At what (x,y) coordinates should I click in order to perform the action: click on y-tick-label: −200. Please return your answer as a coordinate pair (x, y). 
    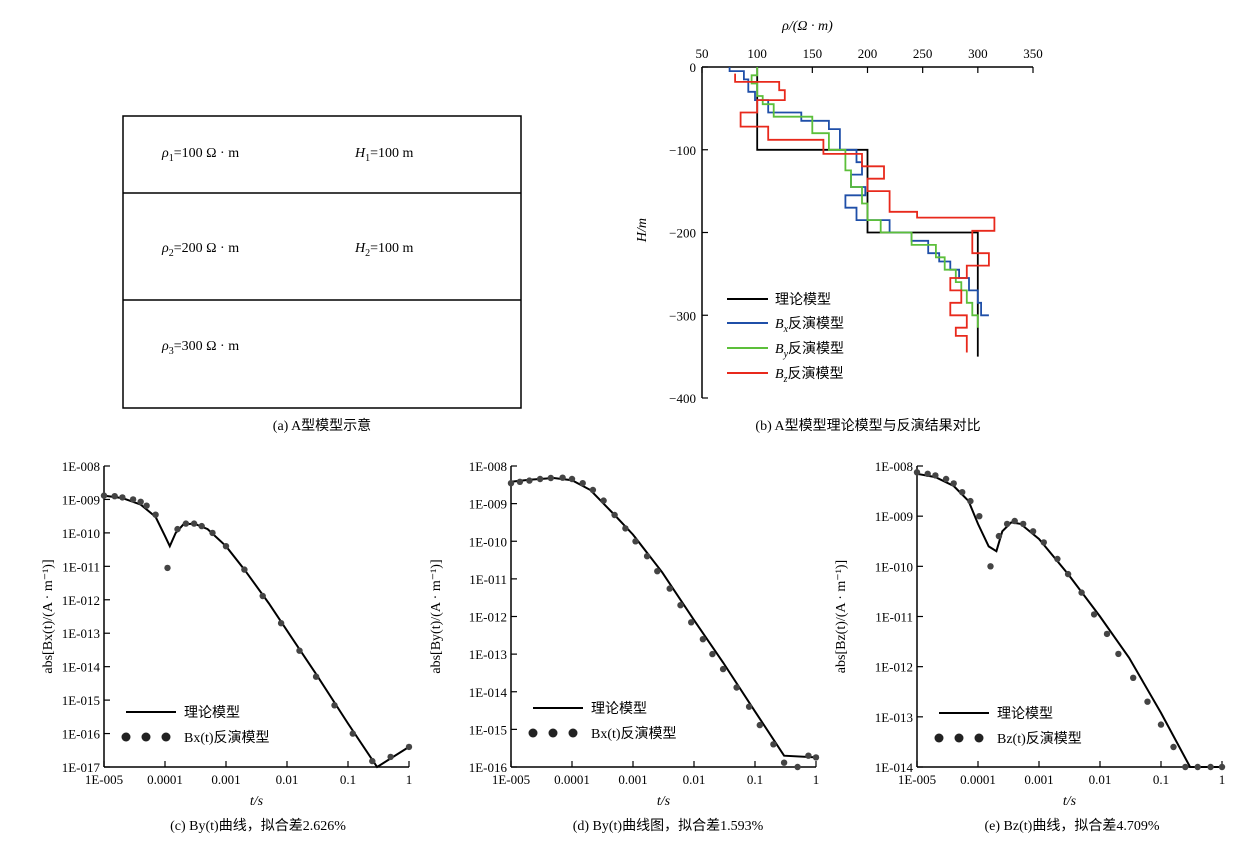
    Looking at the image, I should click on (682, 233).